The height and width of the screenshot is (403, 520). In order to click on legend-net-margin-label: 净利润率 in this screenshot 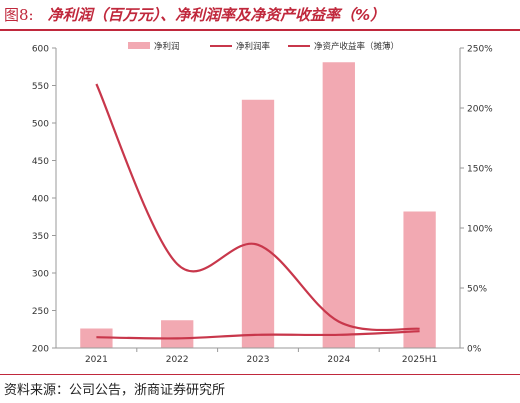, I will do `click(253, 46)`.